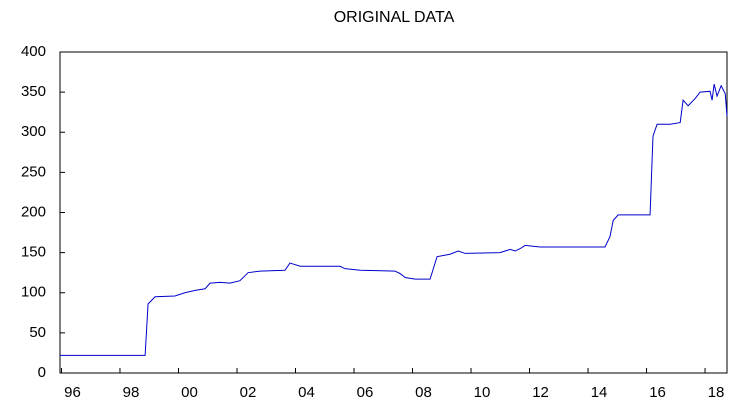 The image size is (746, 414). I want to click on y-tick-label: 50, so click(37, 332).